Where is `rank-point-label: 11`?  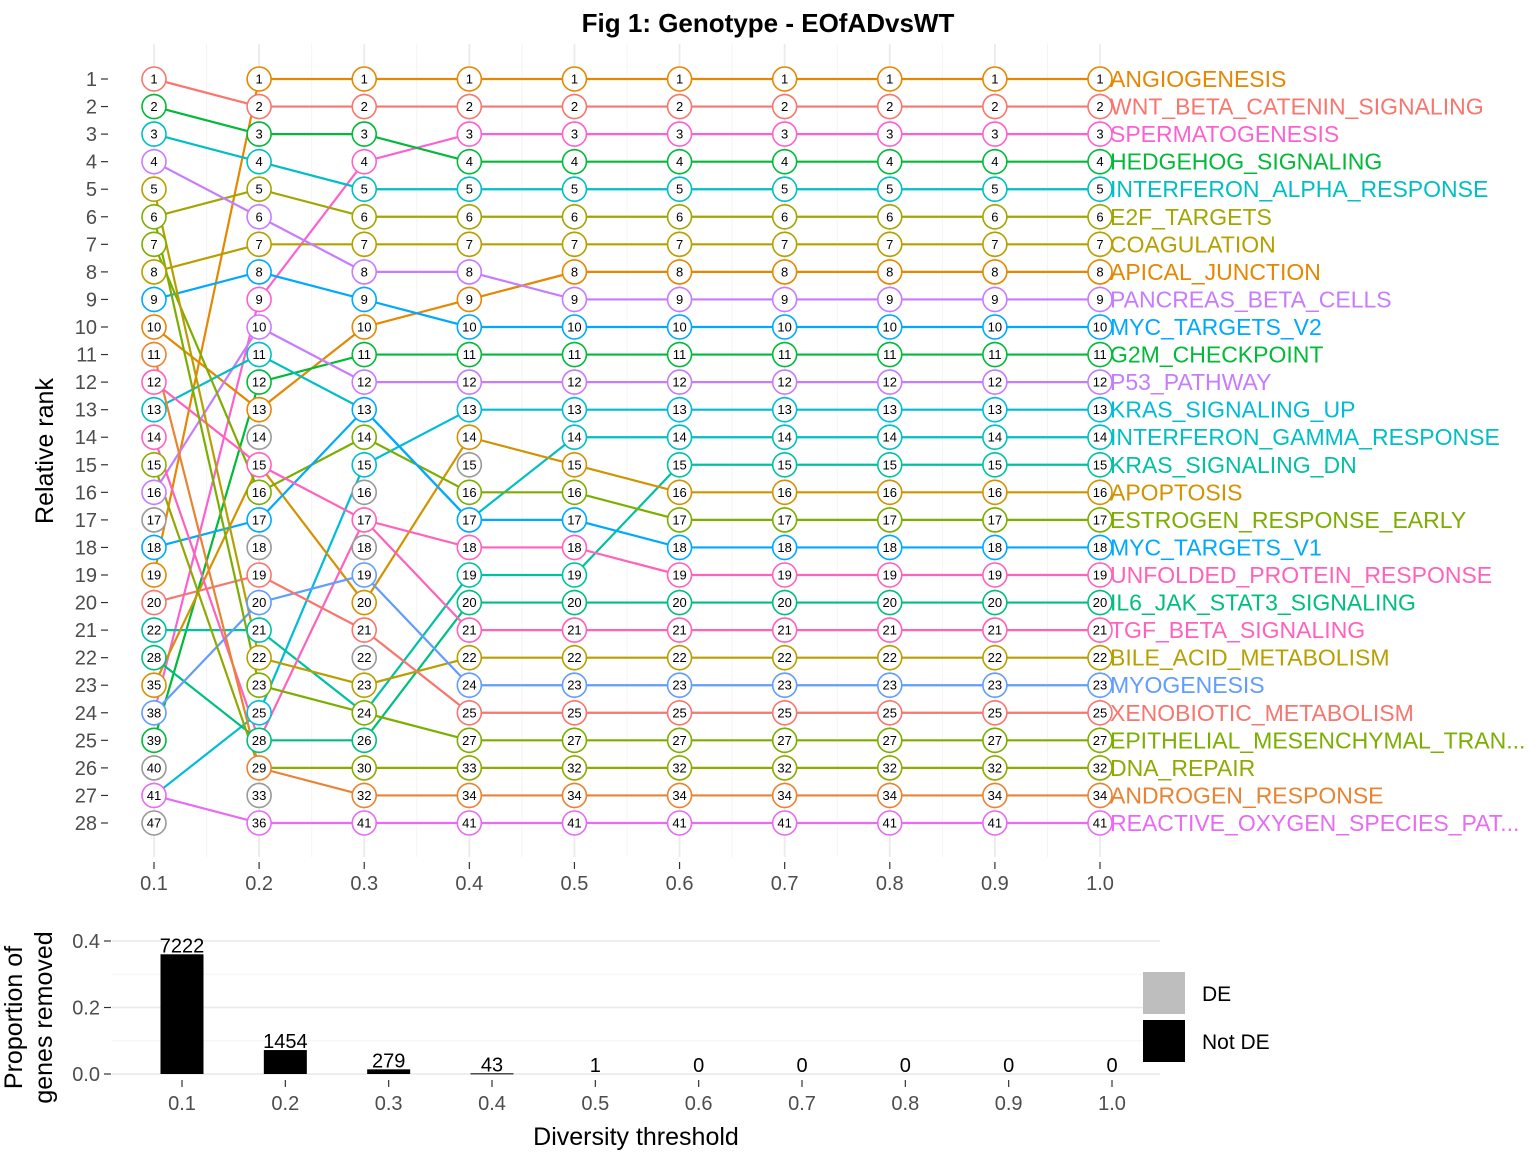
rank-point-label: 11 is located at coordinates (890, 354).